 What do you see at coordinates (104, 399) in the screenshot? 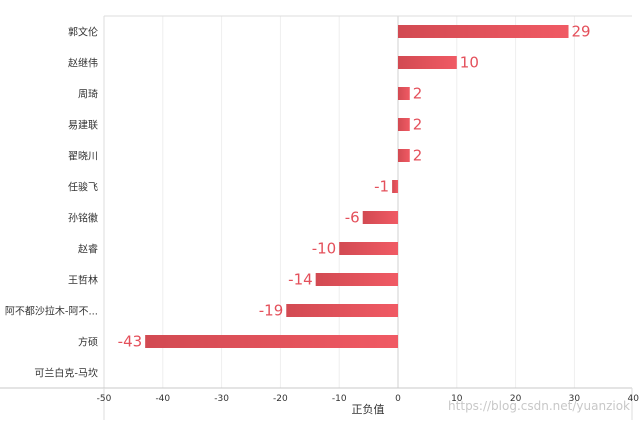
I see `x-tick-label: -50` at bounding box center [104, 399].